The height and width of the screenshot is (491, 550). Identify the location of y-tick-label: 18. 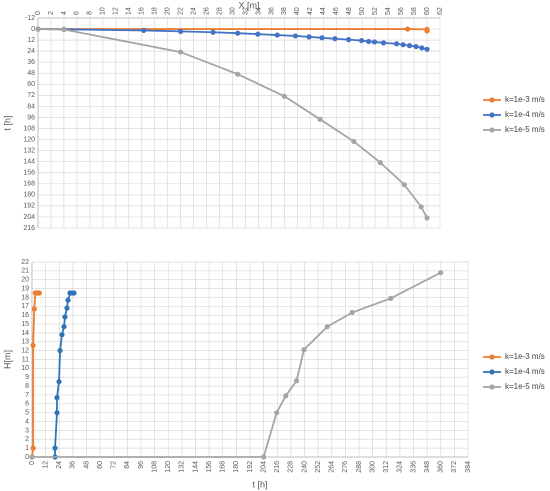
(25, 297).